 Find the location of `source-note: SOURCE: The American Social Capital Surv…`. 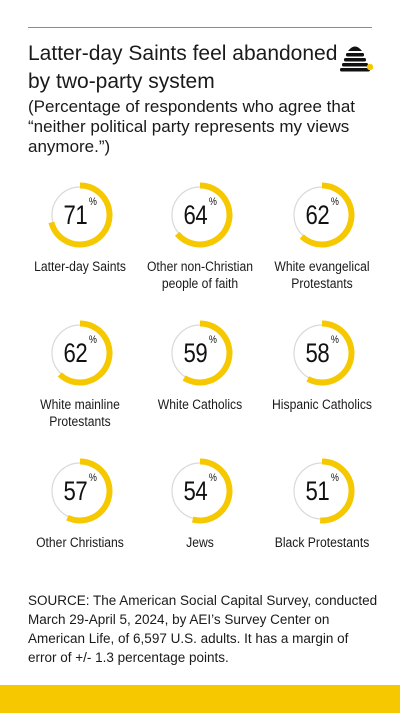

source-note: SOURCE: The American Social Capital Surv… is located at coordinates (203, 629).